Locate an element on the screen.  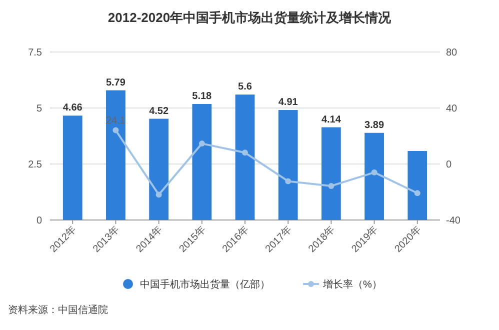
data-label: 4.52 is located at coordinates (159, 111).